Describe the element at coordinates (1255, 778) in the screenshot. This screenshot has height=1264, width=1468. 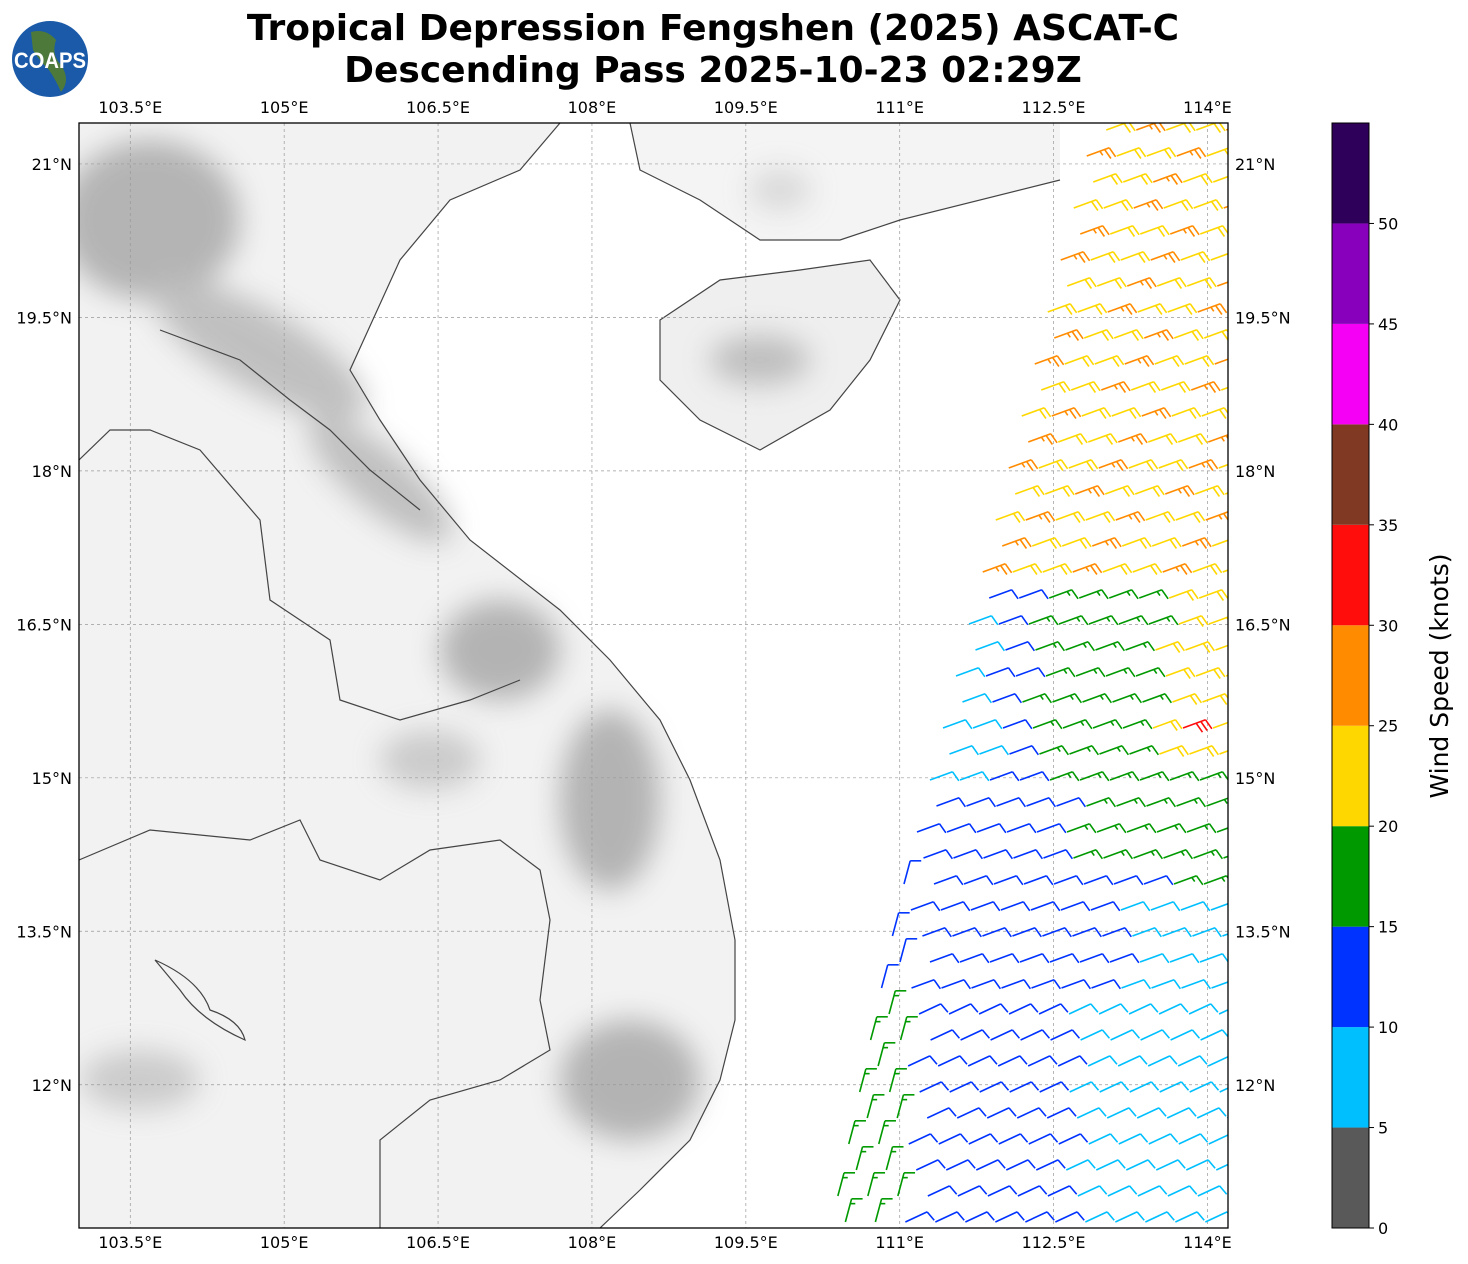
I see `lat-tick-label: 15°N` at that location.